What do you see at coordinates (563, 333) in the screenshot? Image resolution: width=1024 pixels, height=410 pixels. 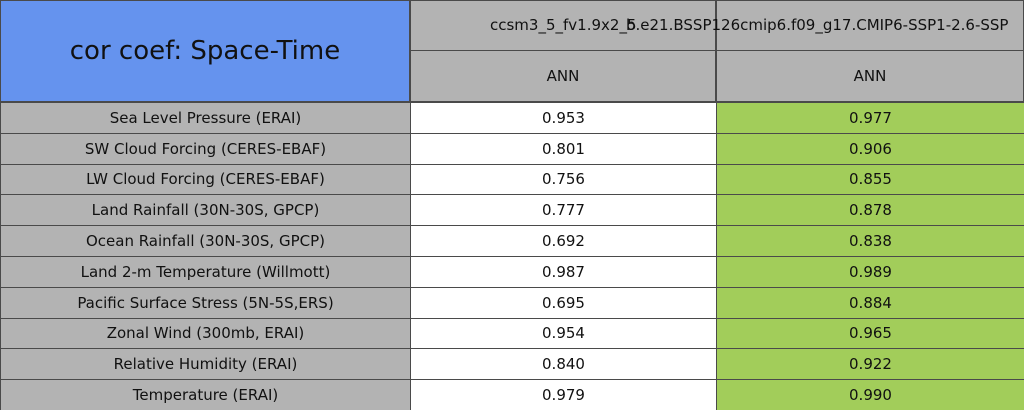 I see `value-cell: 0.954` at bounding box center [563, 333].